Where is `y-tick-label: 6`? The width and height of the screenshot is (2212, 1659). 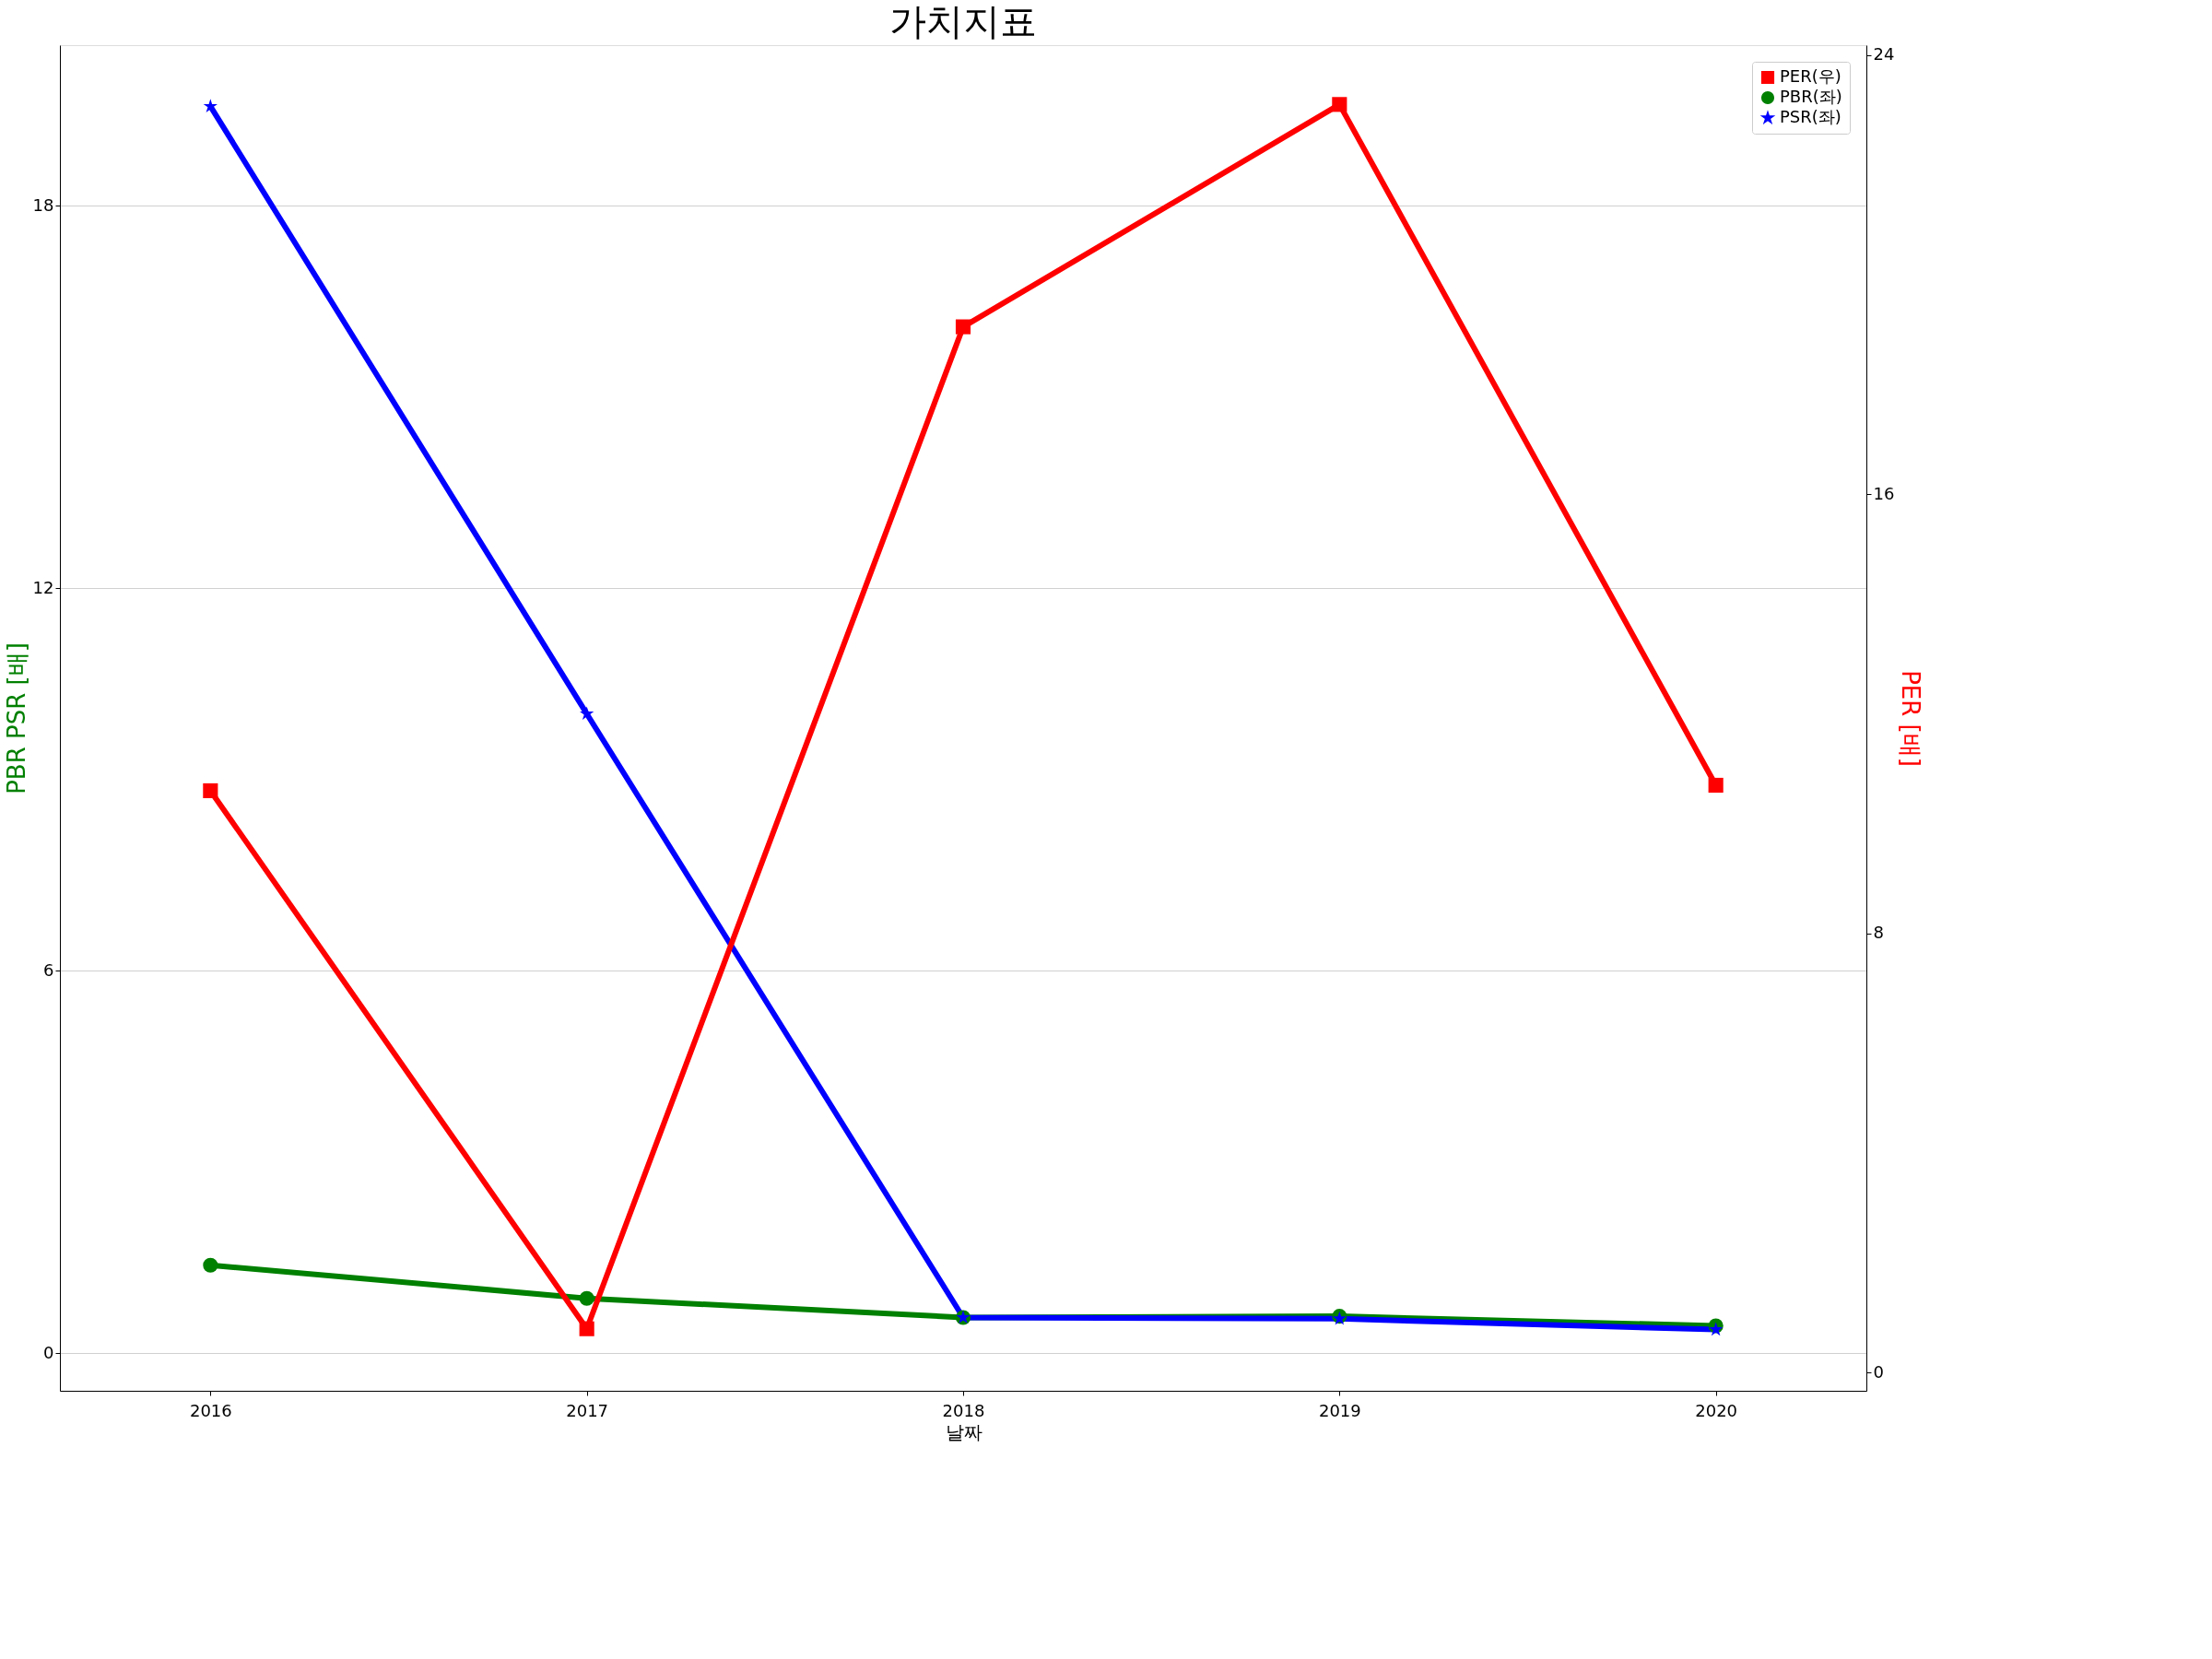 y-tick-label: 6 is located at coordinates (48, 969).